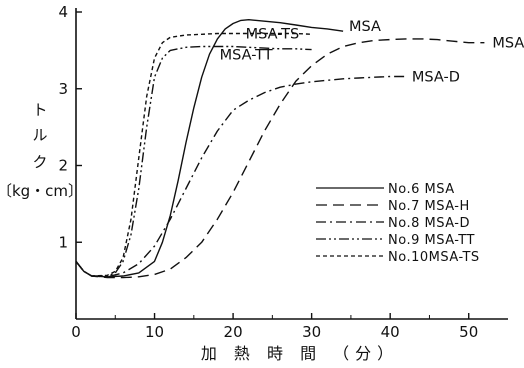 The height and width of the screenshot is (368, 524). I want to click on series-end-label: MSA, so click(365, 27).